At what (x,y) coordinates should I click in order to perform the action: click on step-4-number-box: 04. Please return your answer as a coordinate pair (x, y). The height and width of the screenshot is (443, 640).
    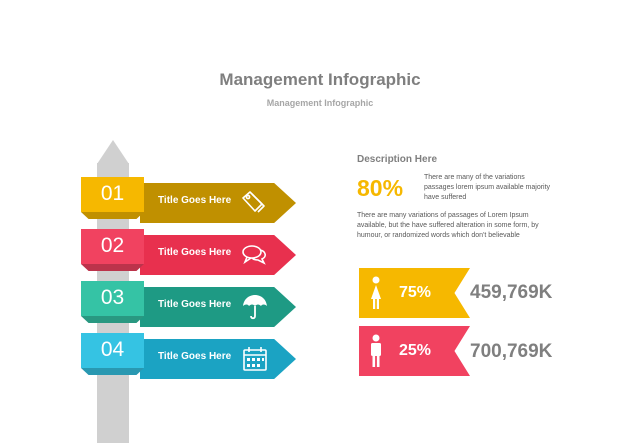
    Looking at the image, I should click on (112, 354).